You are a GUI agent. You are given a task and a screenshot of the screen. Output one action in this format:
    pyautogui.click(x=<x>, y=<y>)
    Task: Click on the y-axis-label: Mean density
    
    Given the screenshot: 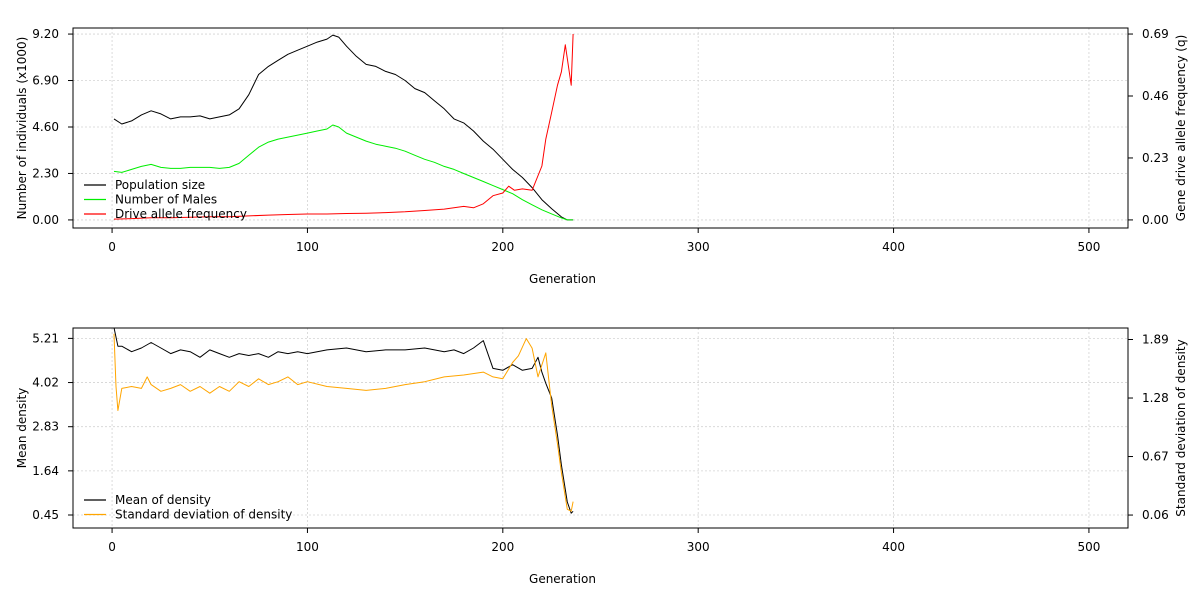 What is the action you would take?
    pyautogui.click(x=22, y=428)
    